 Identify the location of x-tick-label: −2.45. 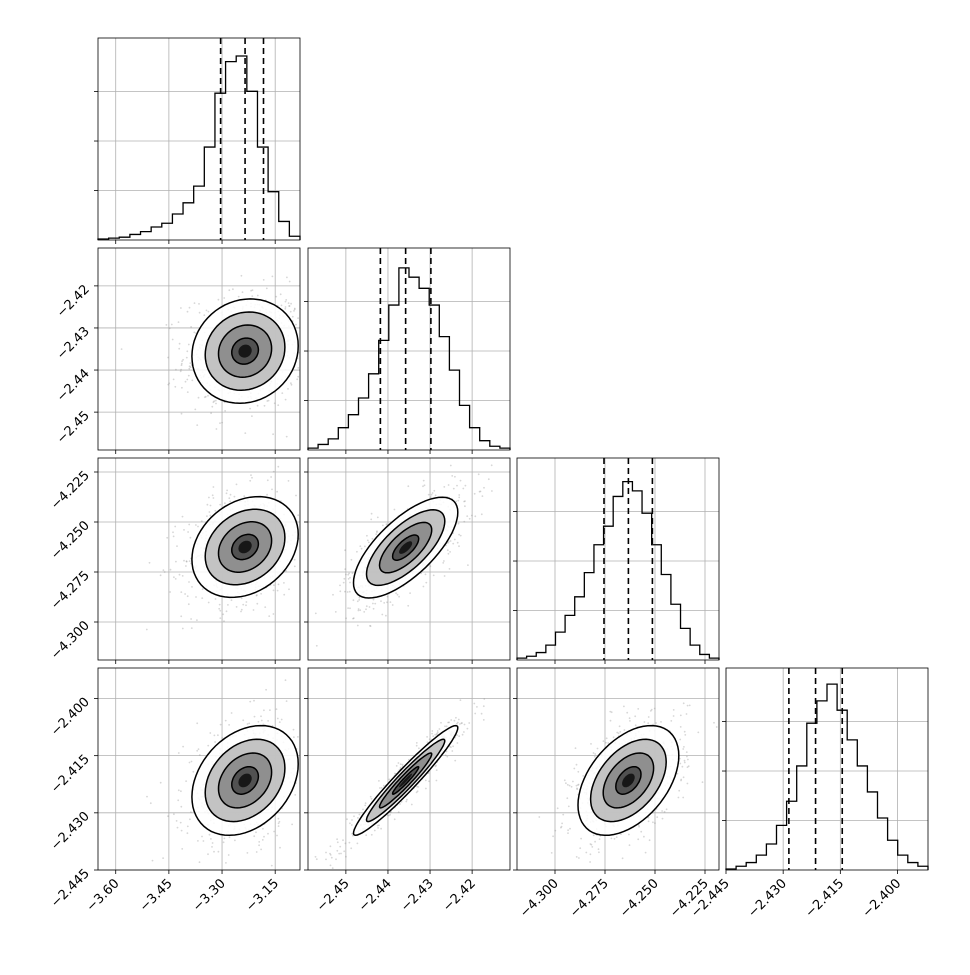
(333, 895).